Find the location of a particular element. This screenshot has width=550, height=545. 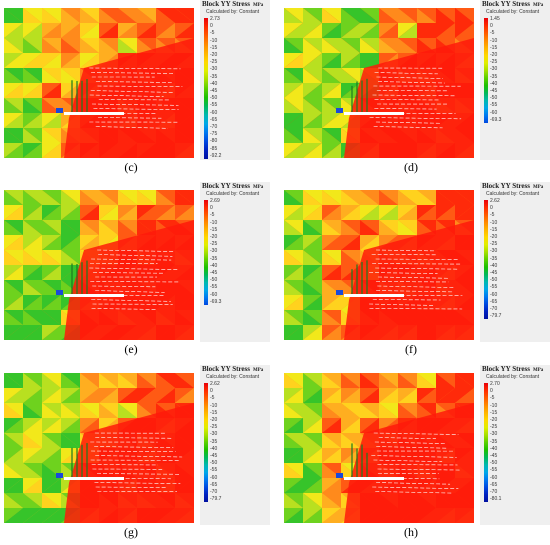

legend-tick-label: -25 is located at coordinates (214, 427).